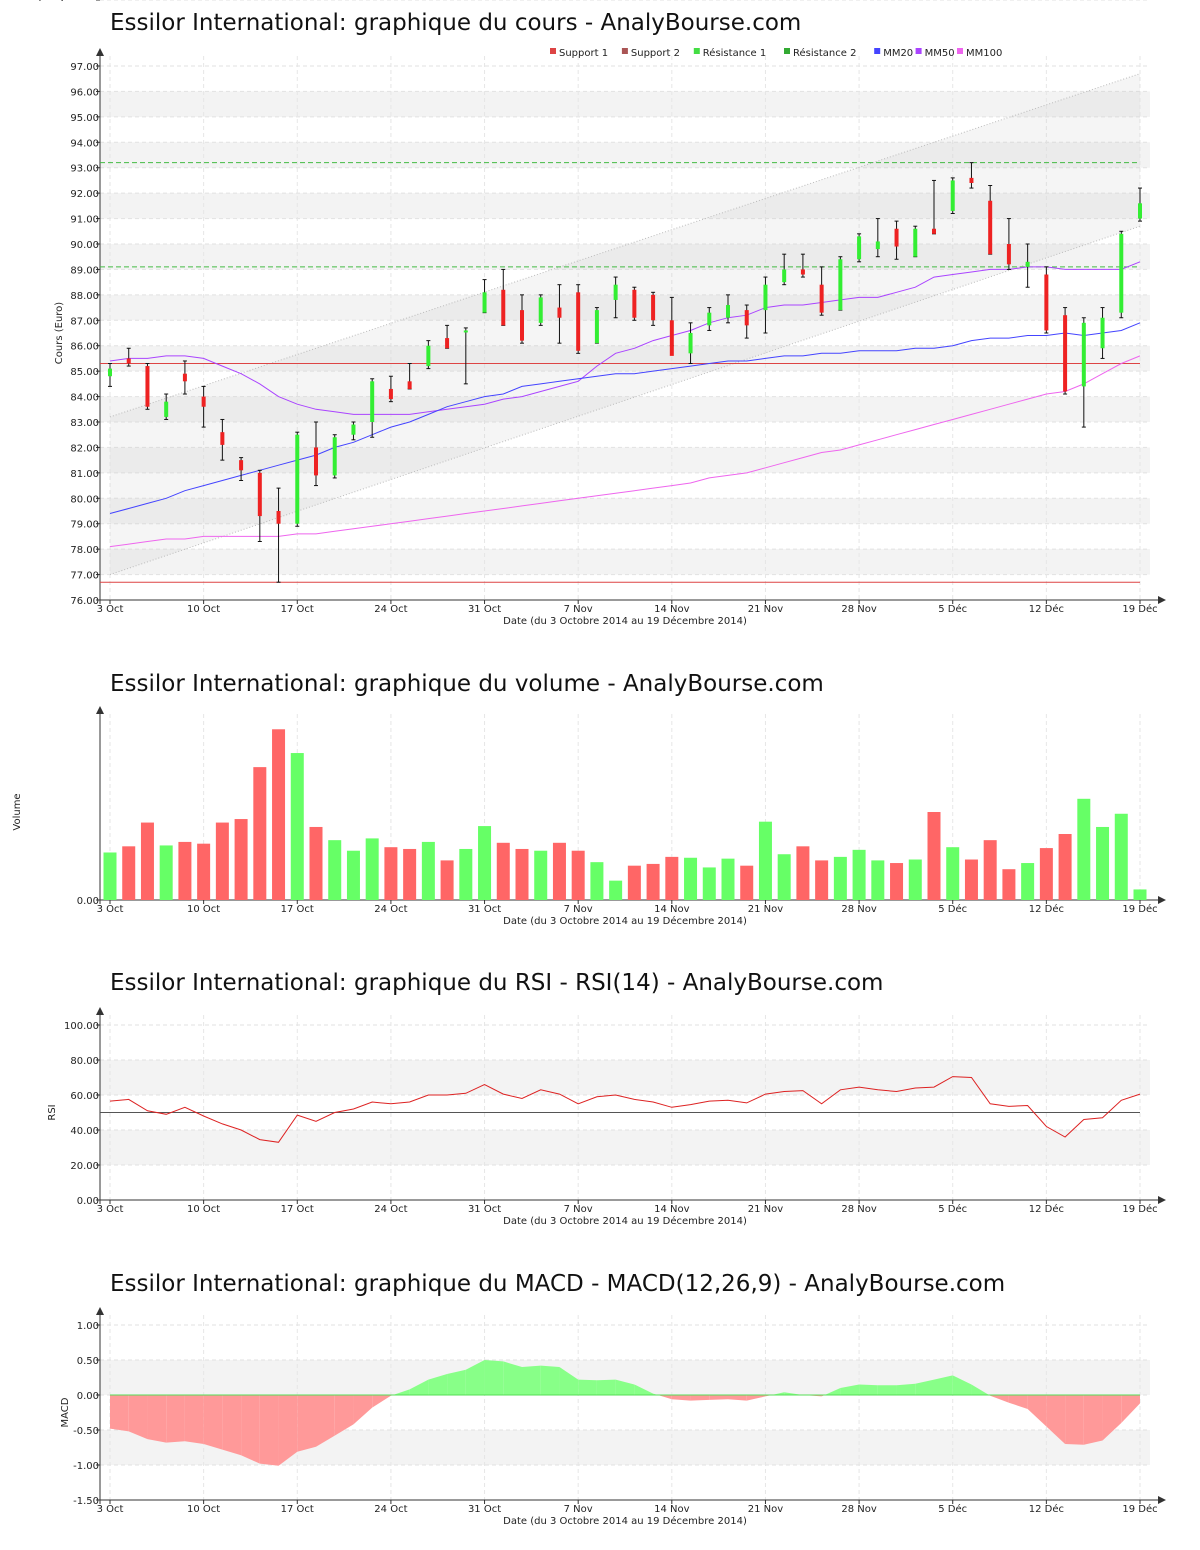 This screenshot has width=1200, height=1550. Describe the element at coordinates (84, 92) in the screenshot. I see `y-tick-label: 96.00` at that location.